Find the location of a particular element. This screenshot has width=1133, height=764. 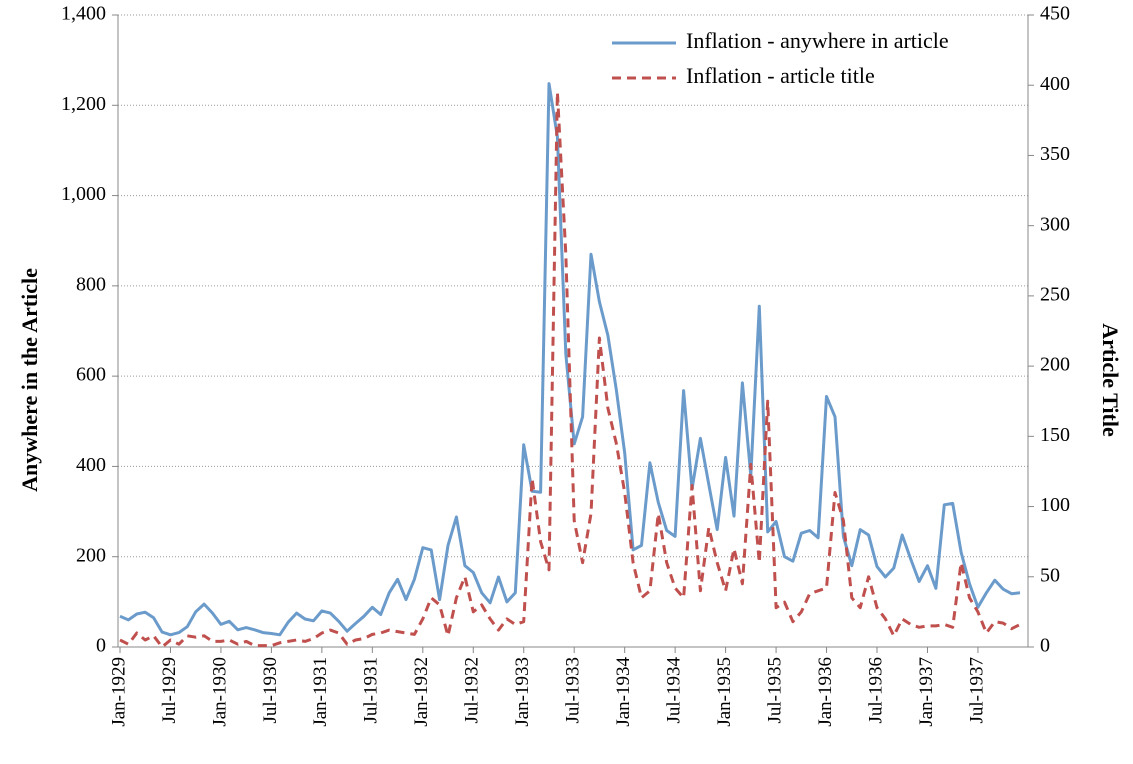

y2-tick-label: 350 is located at coordinates (1055, 154).